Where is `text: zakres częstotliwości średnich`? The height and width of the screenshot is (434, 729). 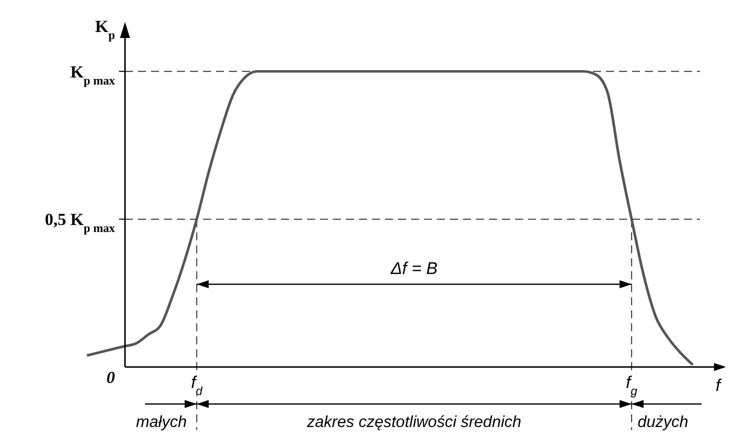
text: zakres częstotliwości średnich is located at coordinates (414, 422).